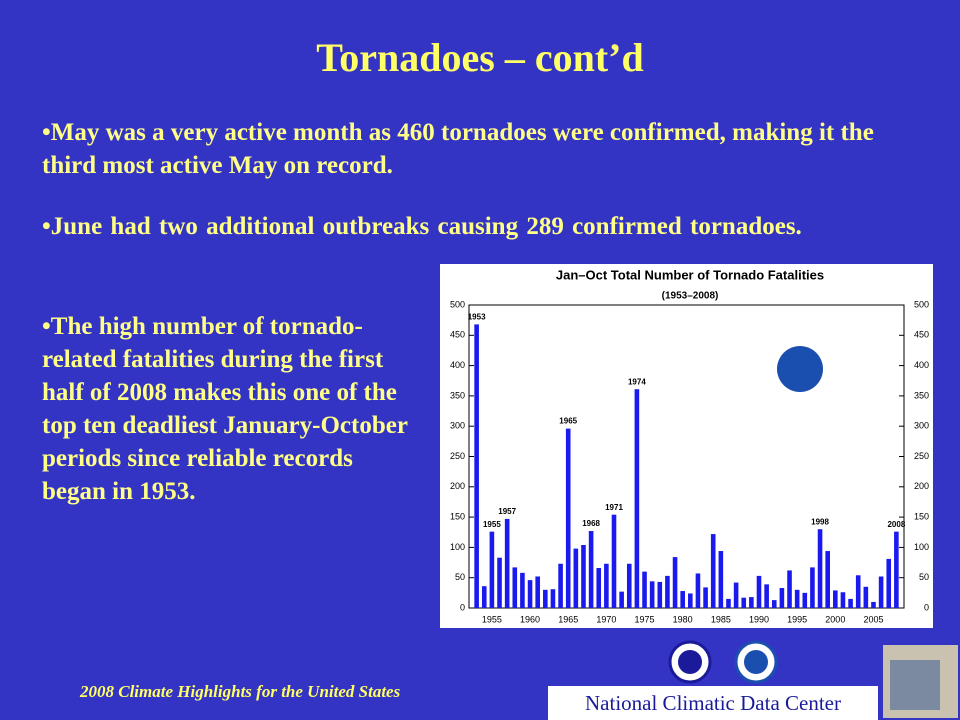  What do you see at coordinates (457, 456) in the screenshot?
I see `y-tick-label: 250` at bounding box center [457, 456].